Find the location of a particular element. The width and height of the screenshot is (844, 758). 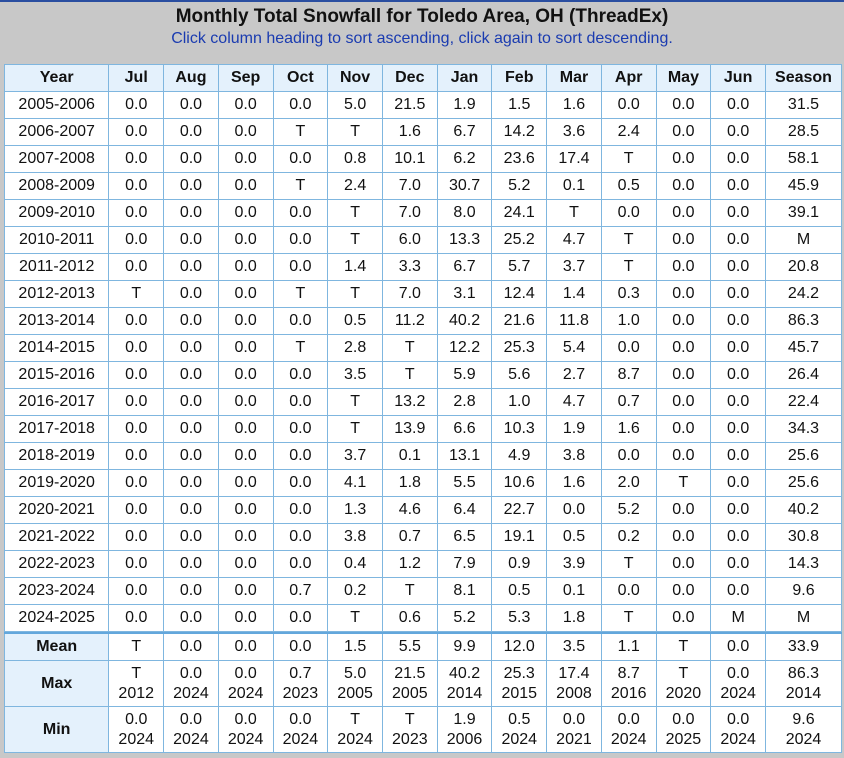

snowfall-cell-oct: 0.0 is located at coordinates (300, 213).